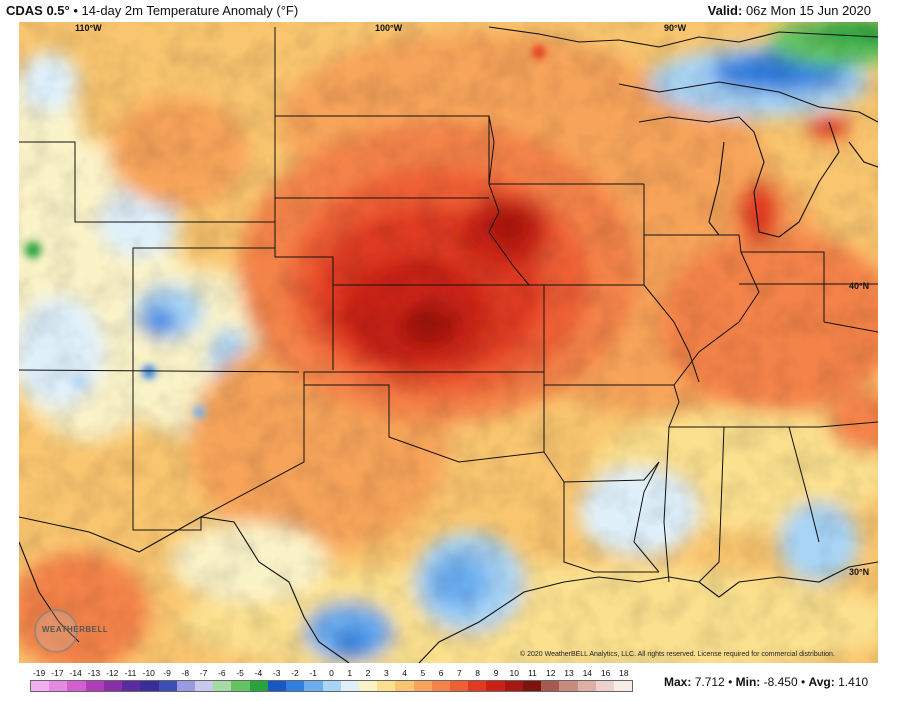 The image size is (899, 701). Describe the element at coordinates (675, 28) in the screenshot. I see `lon-label-90w: 90°W` at that location.